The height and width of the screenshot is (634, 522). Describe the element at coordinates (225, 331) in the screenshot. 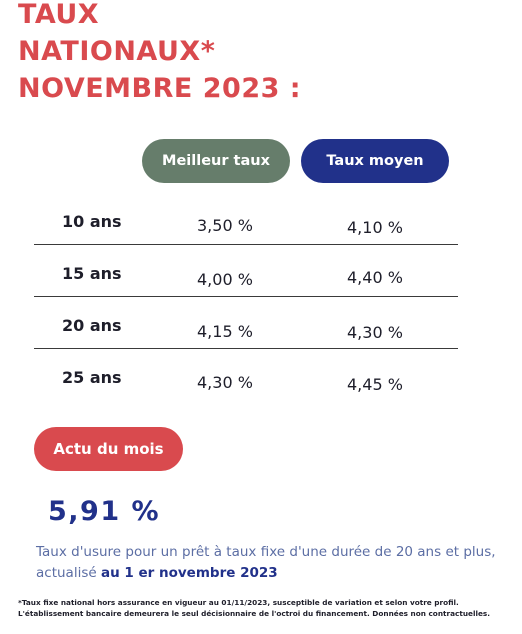

I see `best-rate-cell: 4,15 %` at that location.